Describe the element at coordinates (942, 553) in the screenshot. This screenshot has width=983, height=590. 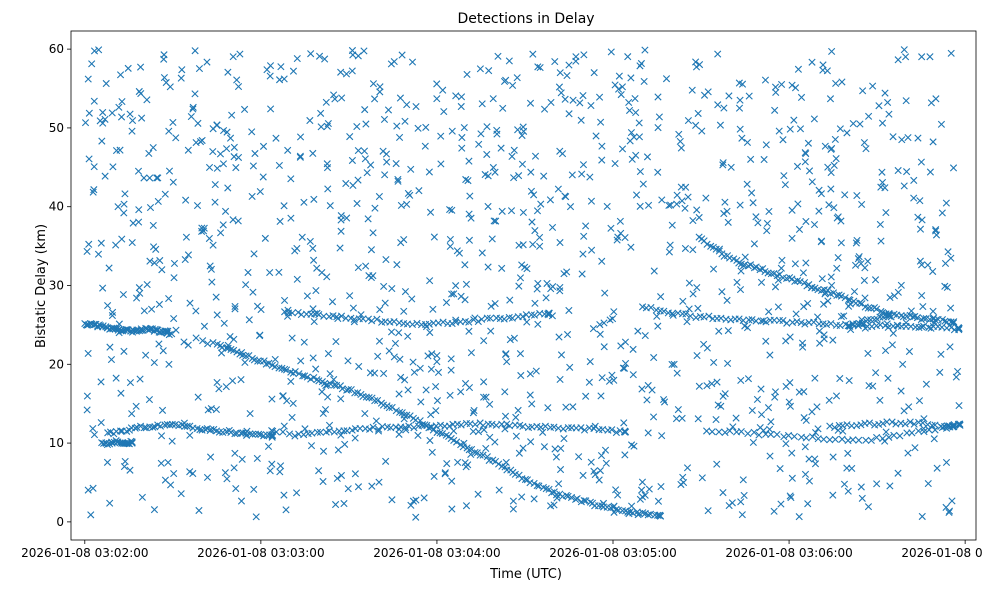
I see `x-tick-label: 2026-01-08 03:07:00` at that location.